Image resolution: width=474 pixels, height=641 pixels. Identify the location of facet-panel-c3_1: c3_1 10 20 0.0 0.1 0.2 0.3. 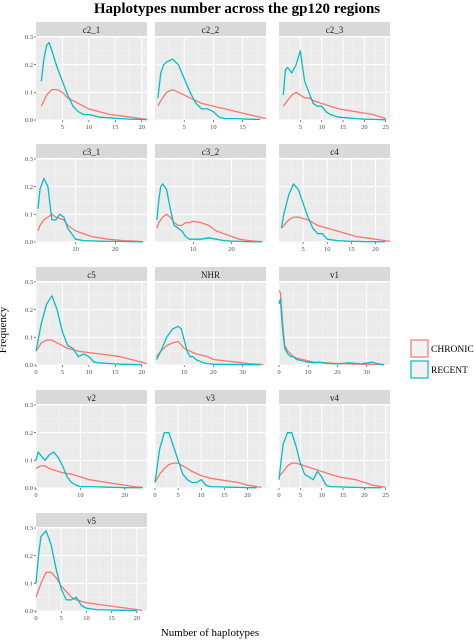
(86, 198).